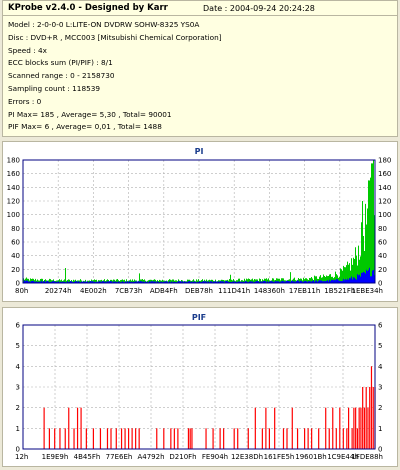  What do you see at coordinates (15, 256) in the screenshot?
I see `y-tick-left: 40` at bounding box center [15, 256].